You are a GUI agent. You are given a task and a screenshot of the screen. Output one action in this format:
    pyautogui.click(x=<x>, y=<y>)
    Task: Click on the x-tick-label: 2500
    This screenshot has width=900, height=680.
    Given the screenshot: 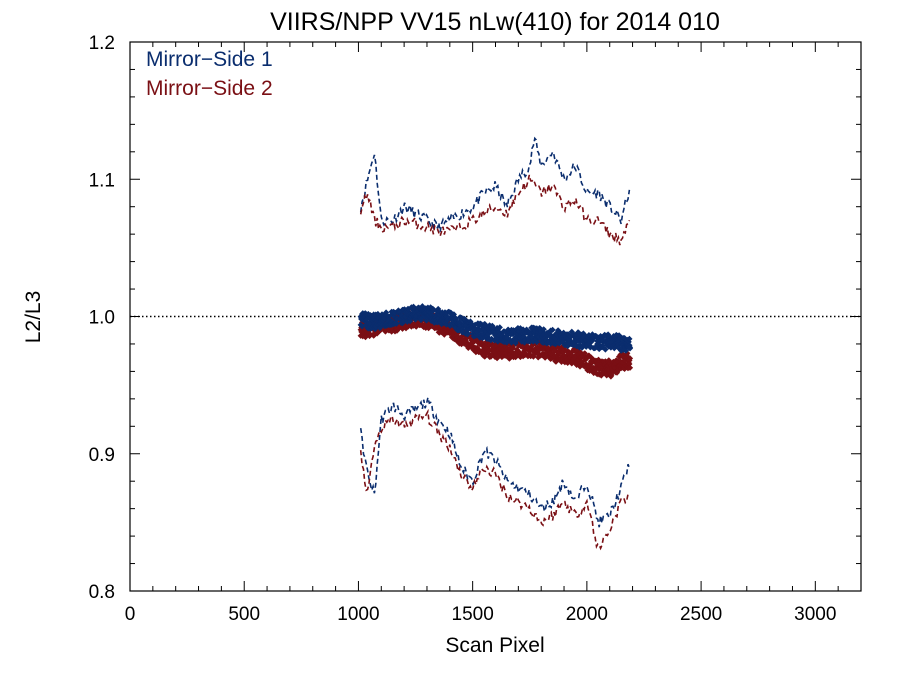 What is the action you would take?
    pyautogui.click(x=701, y=614)
    